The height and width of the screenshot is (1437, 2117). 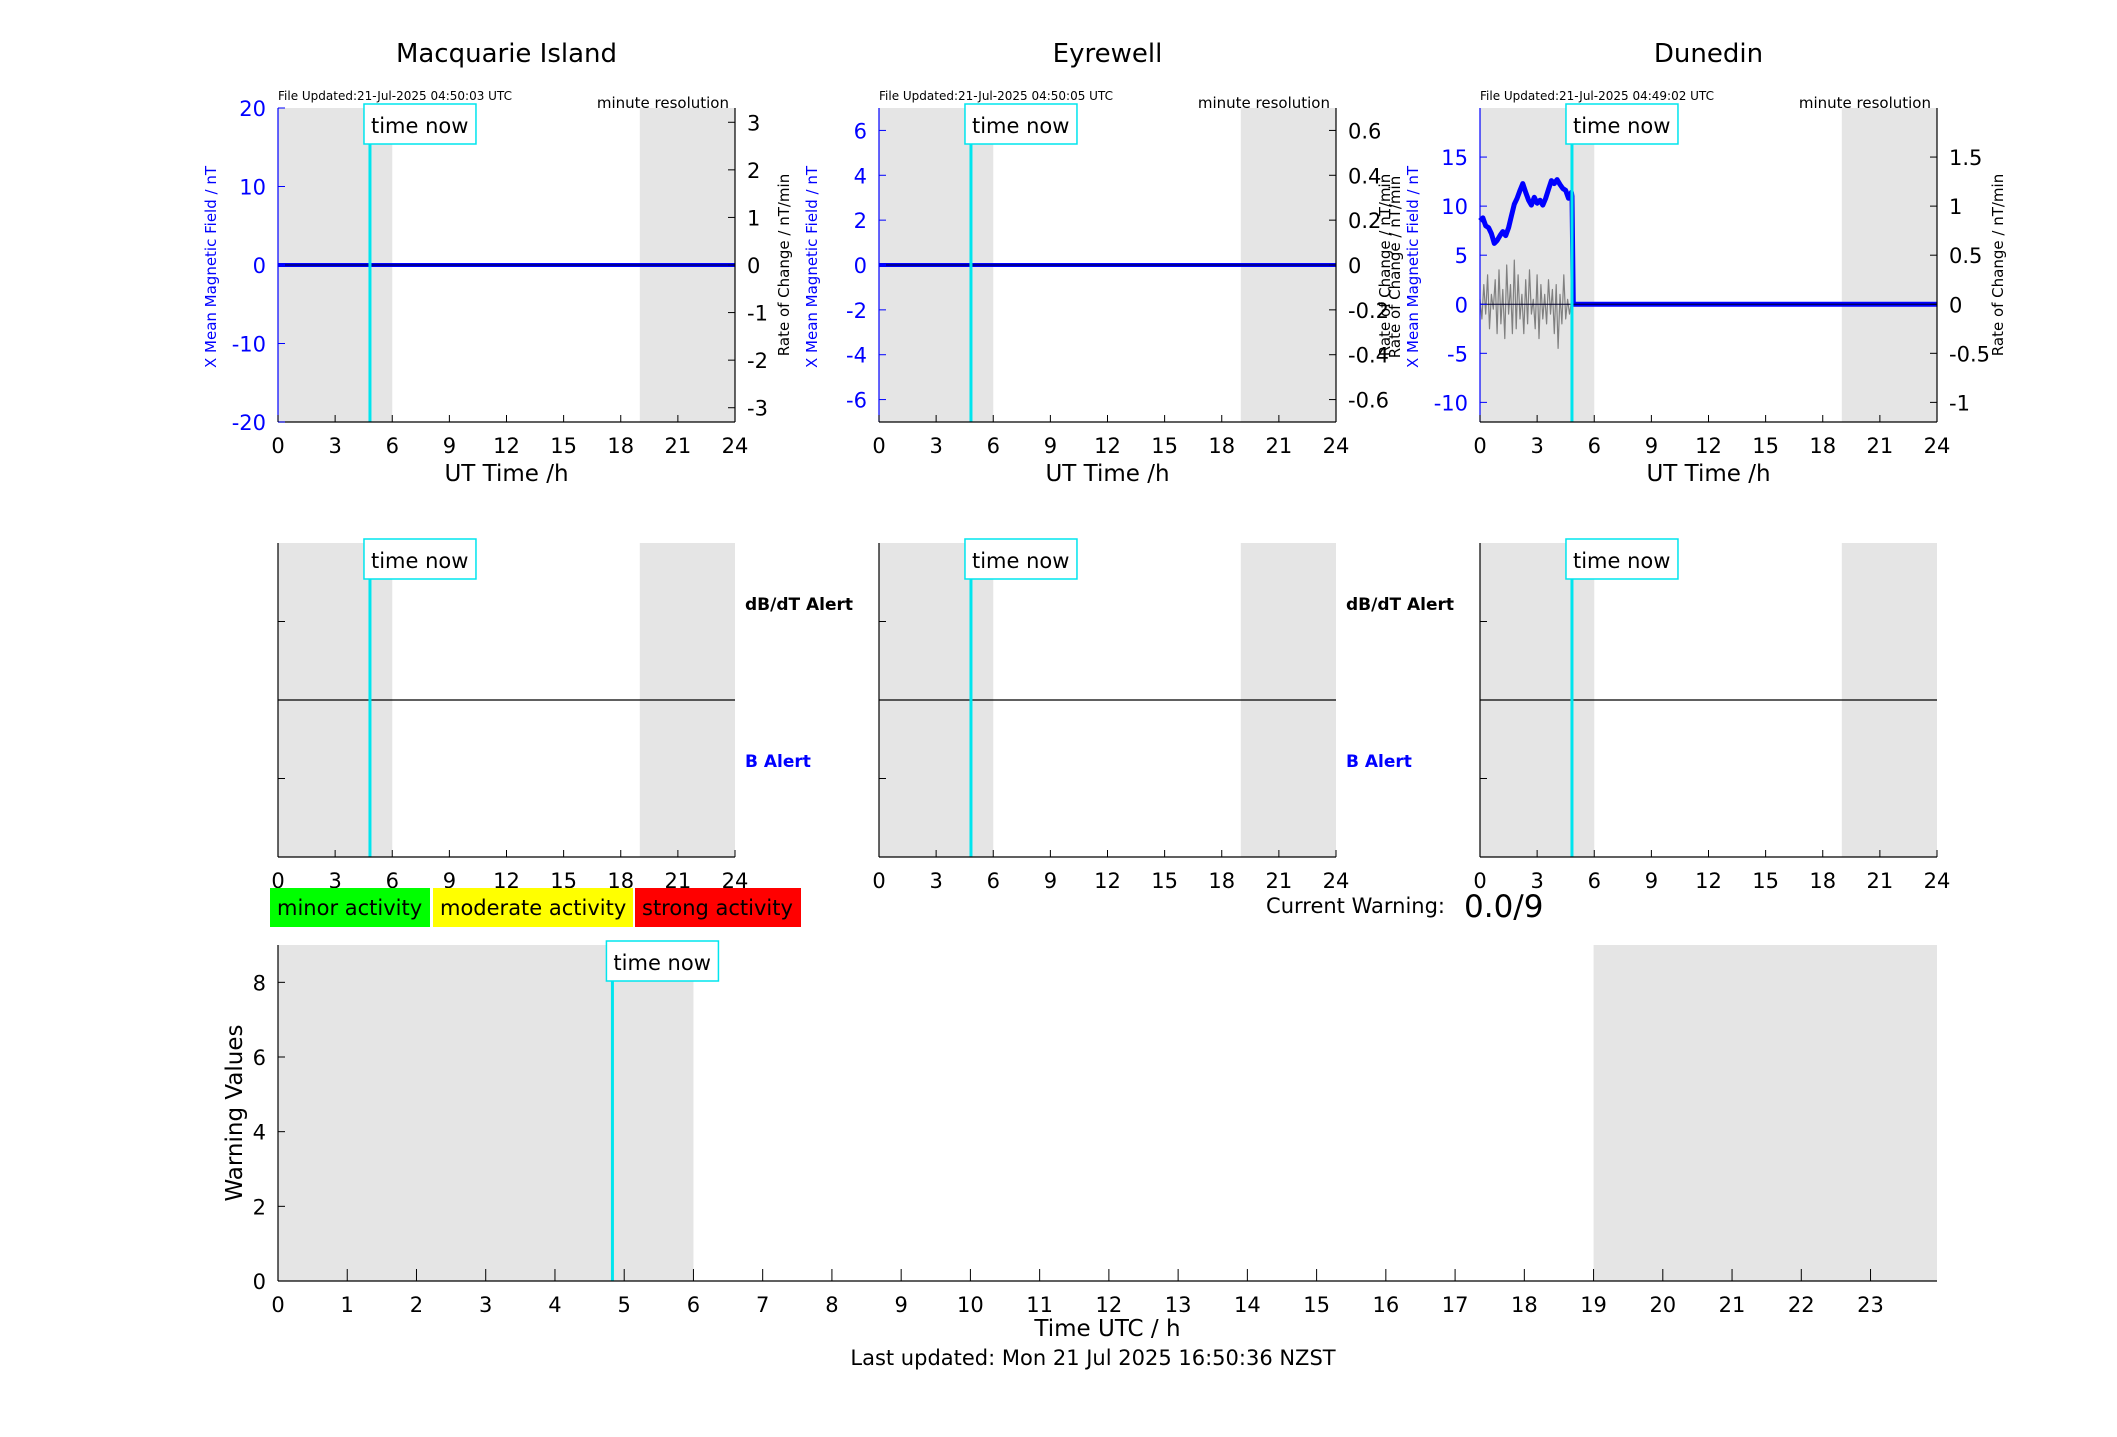 What do you see at coordinates (996, 96) in the screenshot?
I see `station-1-file-updated: File Updated:21-Jul-2025 04:50:05 UTC` at bounding box center [996, 96].